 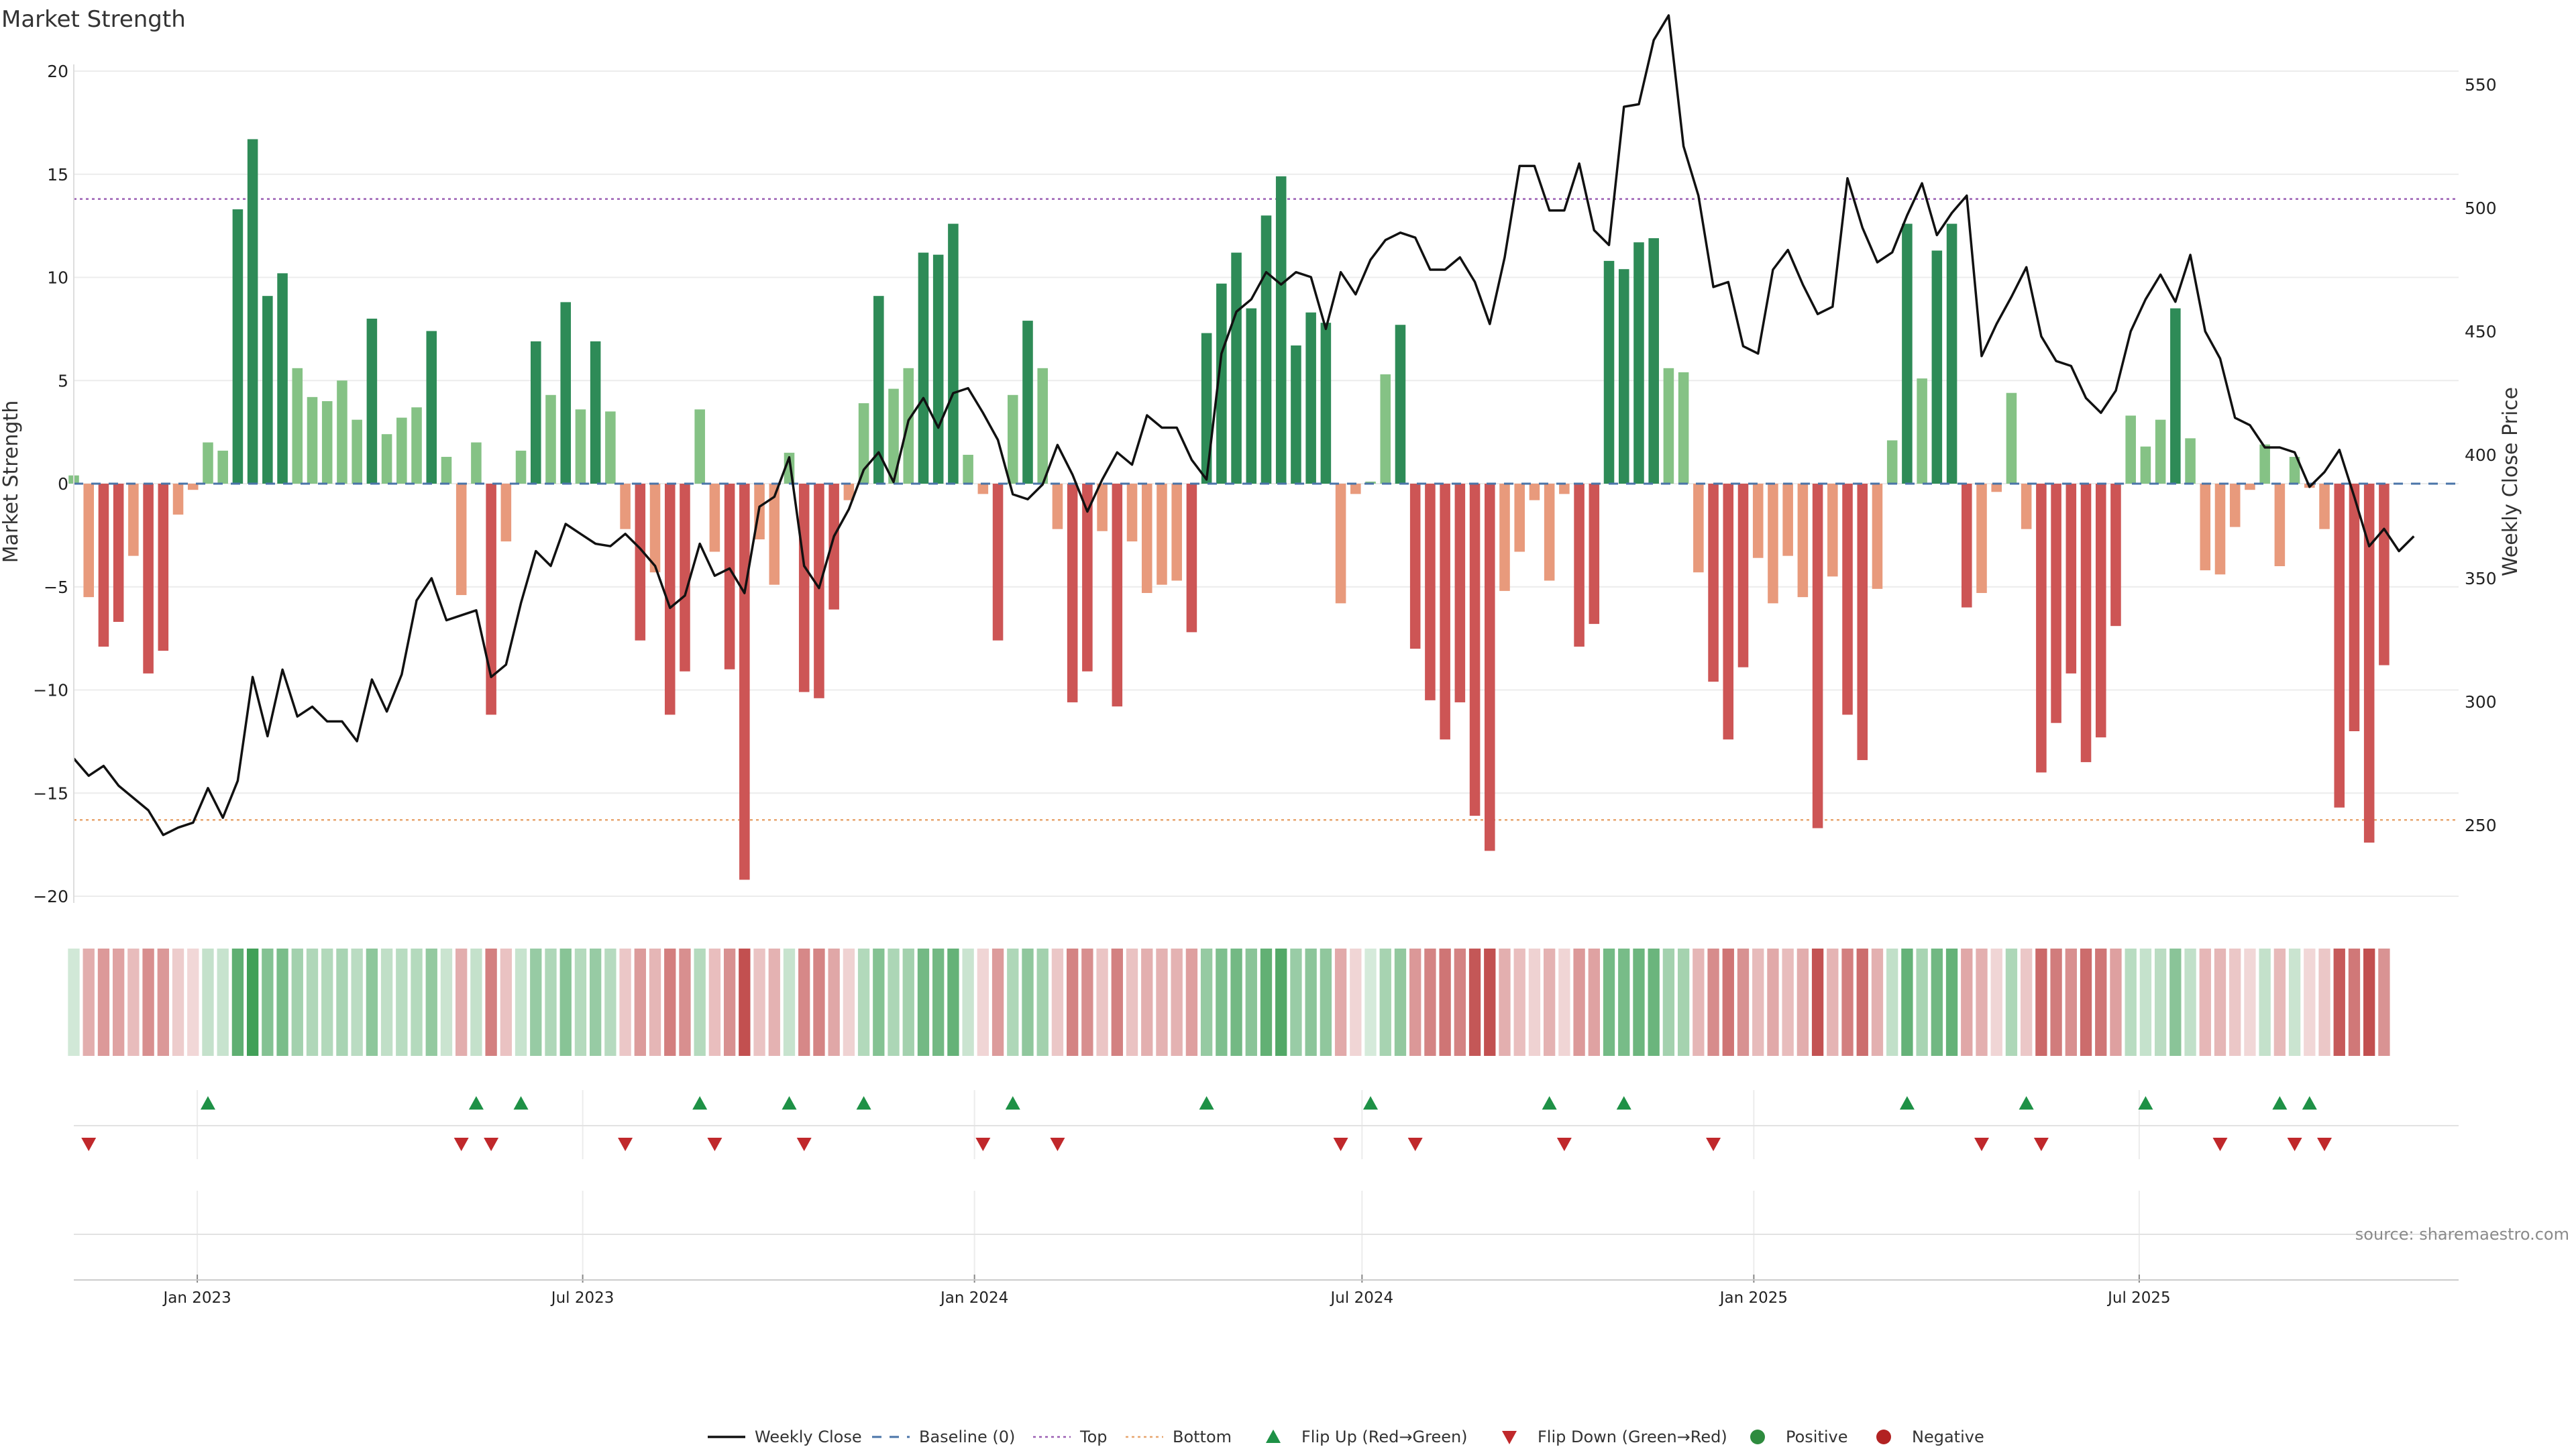 What do you see at coordinates (1070, 1437) in the screenshot?
I see `legend-item: Top` at bounding box center [1070, 1437].